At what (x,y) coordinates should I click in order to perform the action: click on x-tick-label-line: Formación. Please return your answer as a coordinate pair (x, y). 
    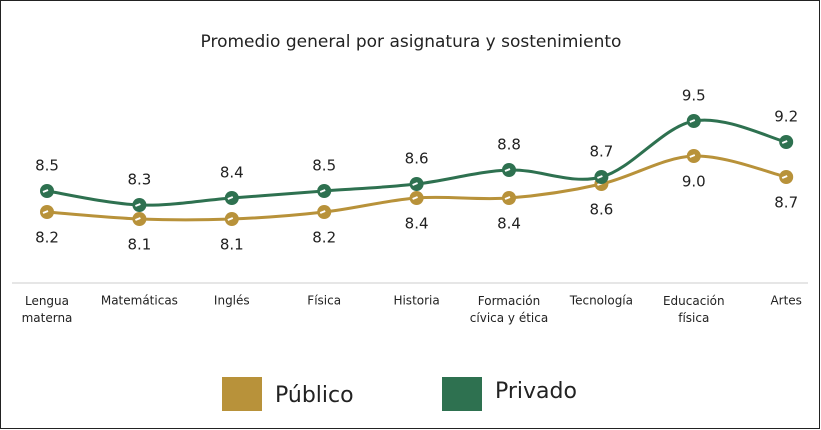
    Looking at the image, I should click on (509, 301).